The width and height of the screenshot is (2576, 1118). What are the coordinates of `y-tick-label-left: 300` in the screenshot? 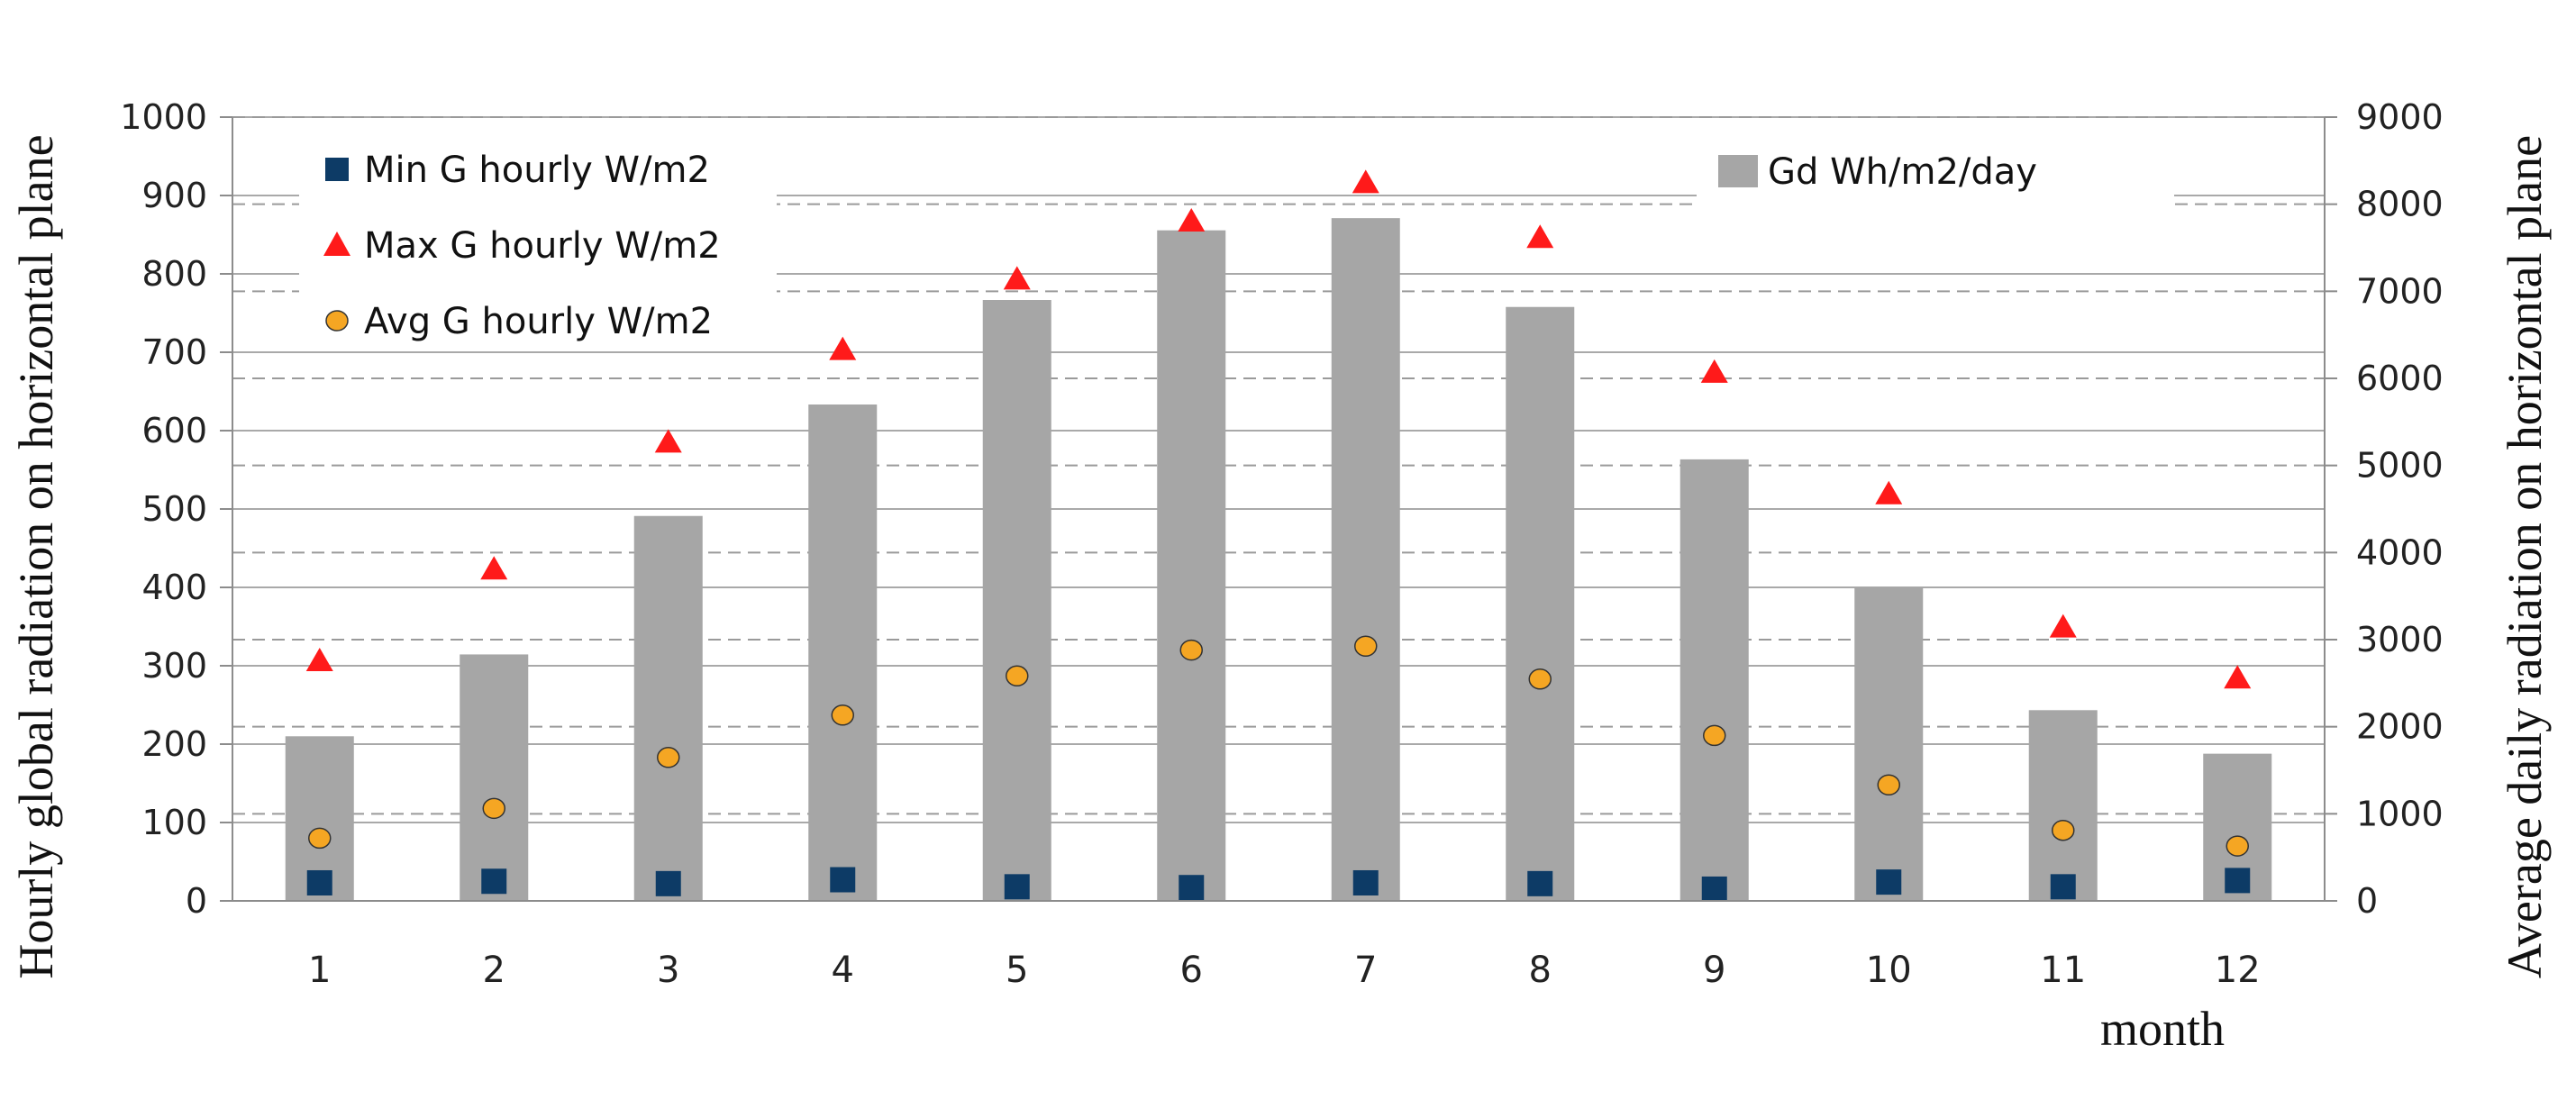 It's located at (174, 666).